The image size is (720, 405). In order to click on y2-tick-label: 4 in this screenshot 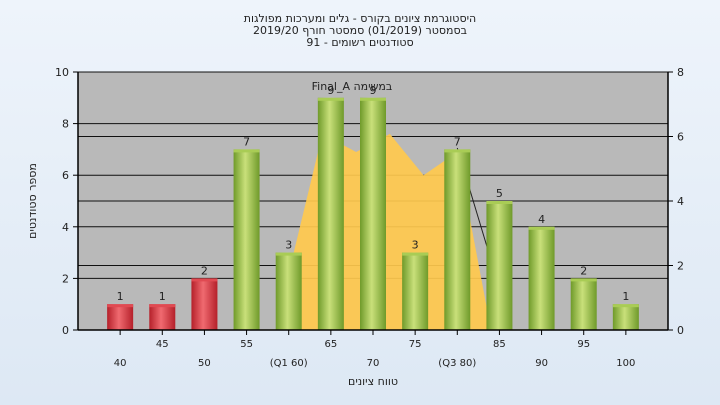, I will do `click(680, 201)`.